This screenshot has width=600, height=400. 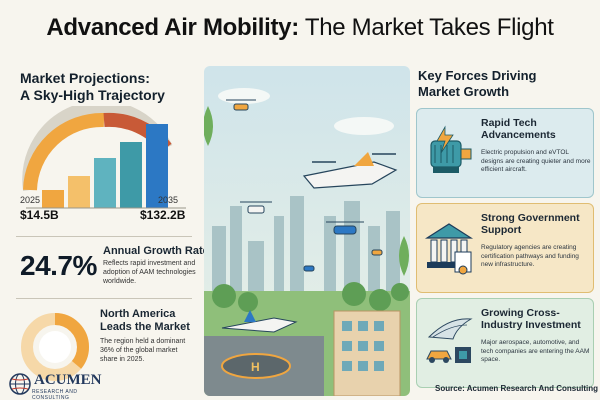 What do you see at coordinates (168, 200) in the screenshot?
I see `chart-end-year: 2035` at bounding box center [168, 200].